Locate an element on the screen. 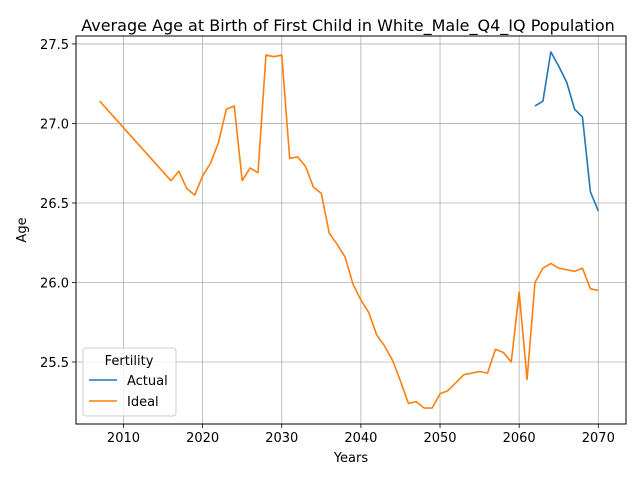 The image size is (640, 480). legend: Fertility Actual Ideal is located at coordinates (129, 382).